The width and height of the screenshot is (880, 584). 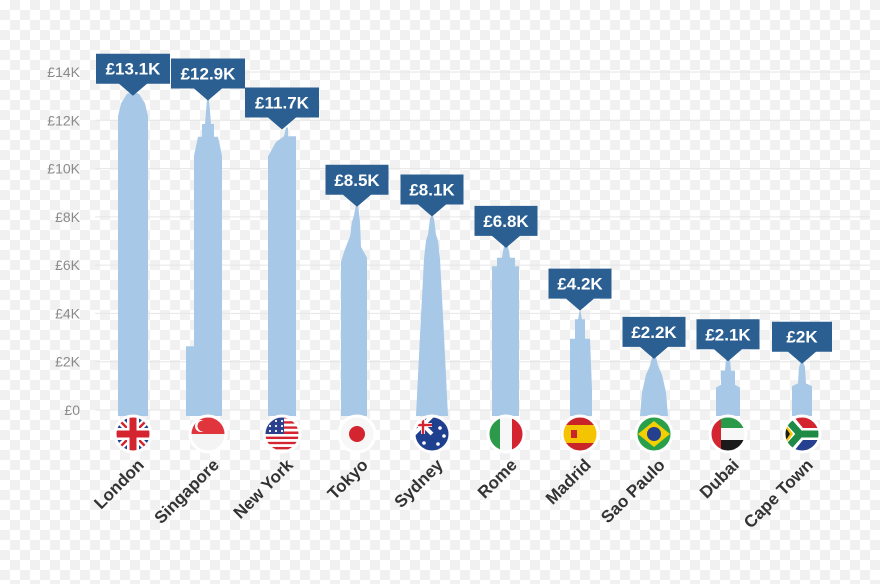 I want to click on value-badge: £2K, so click(x=802, y=342).